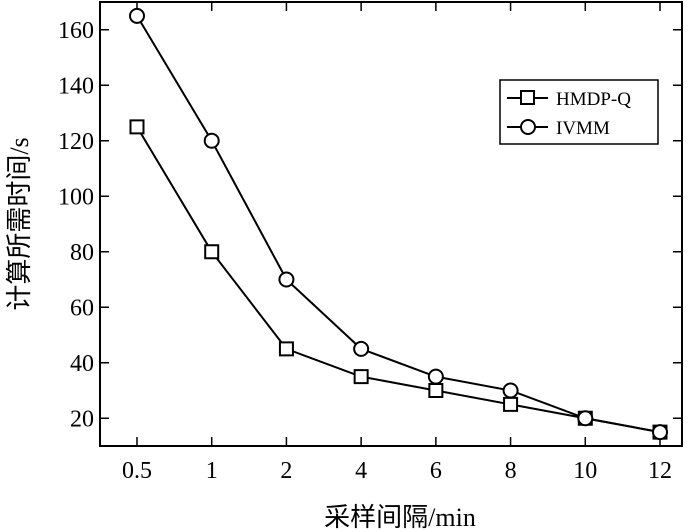 The image size is (700, 532). What do you see at coordinates (19, 223) in the screenshot?
I see `y-axis-title: 计算所需时间/s` at bounding box center [19, 223].